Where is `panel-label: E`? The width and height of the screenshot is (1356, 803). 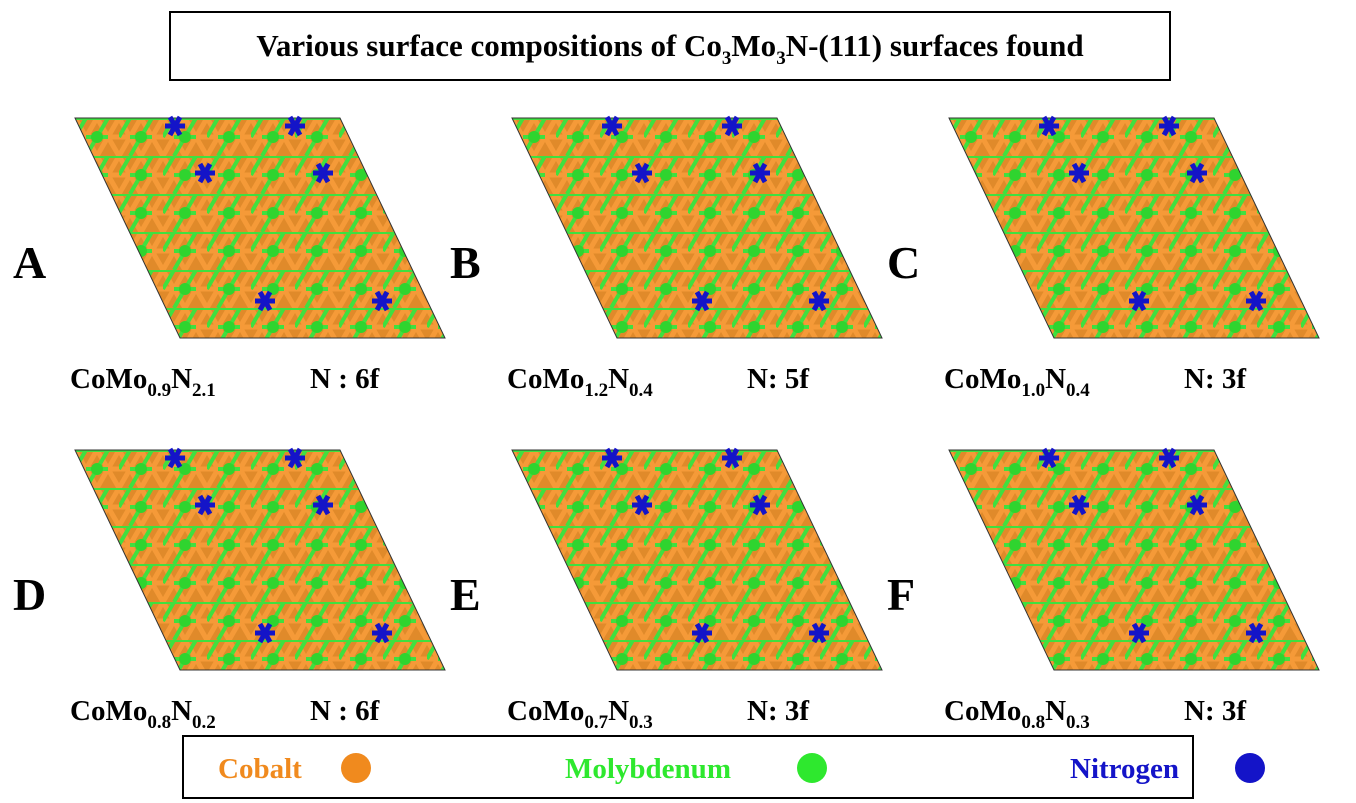
panel-label: E is located at coordinates (465, 594).